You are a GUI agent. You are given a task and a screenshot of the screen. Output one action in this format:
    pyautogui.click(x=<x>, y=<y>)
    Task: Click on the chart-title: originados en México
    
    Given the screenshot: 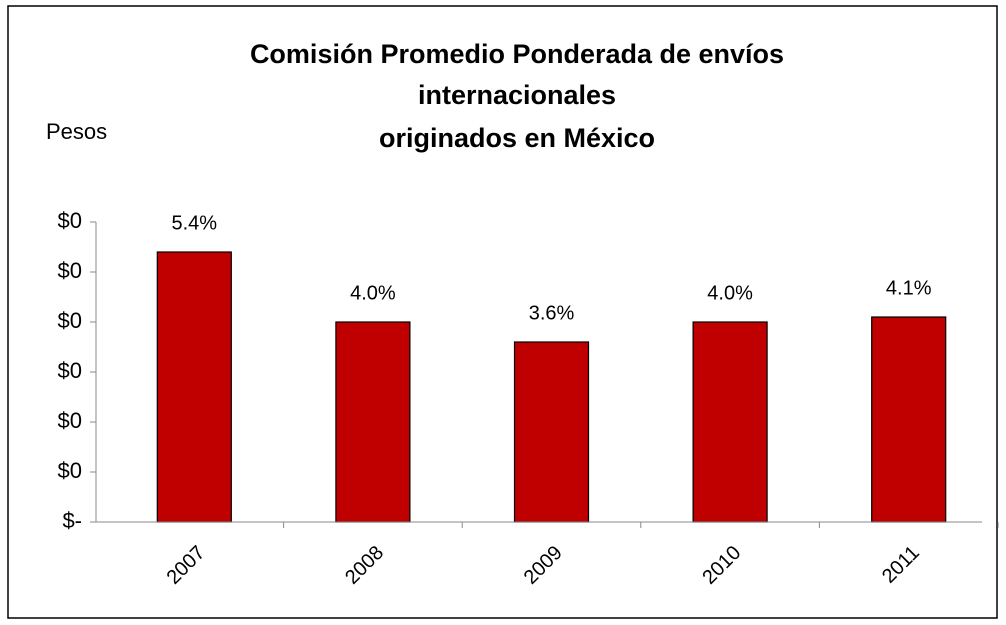 What is the action you would take?
    pyautogui.click(x=517, y=138)
    